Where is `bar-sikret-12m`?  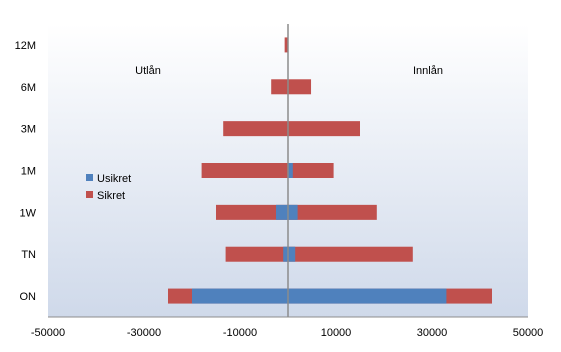 bar-sikret-12m is located at coordinates (286, 45).